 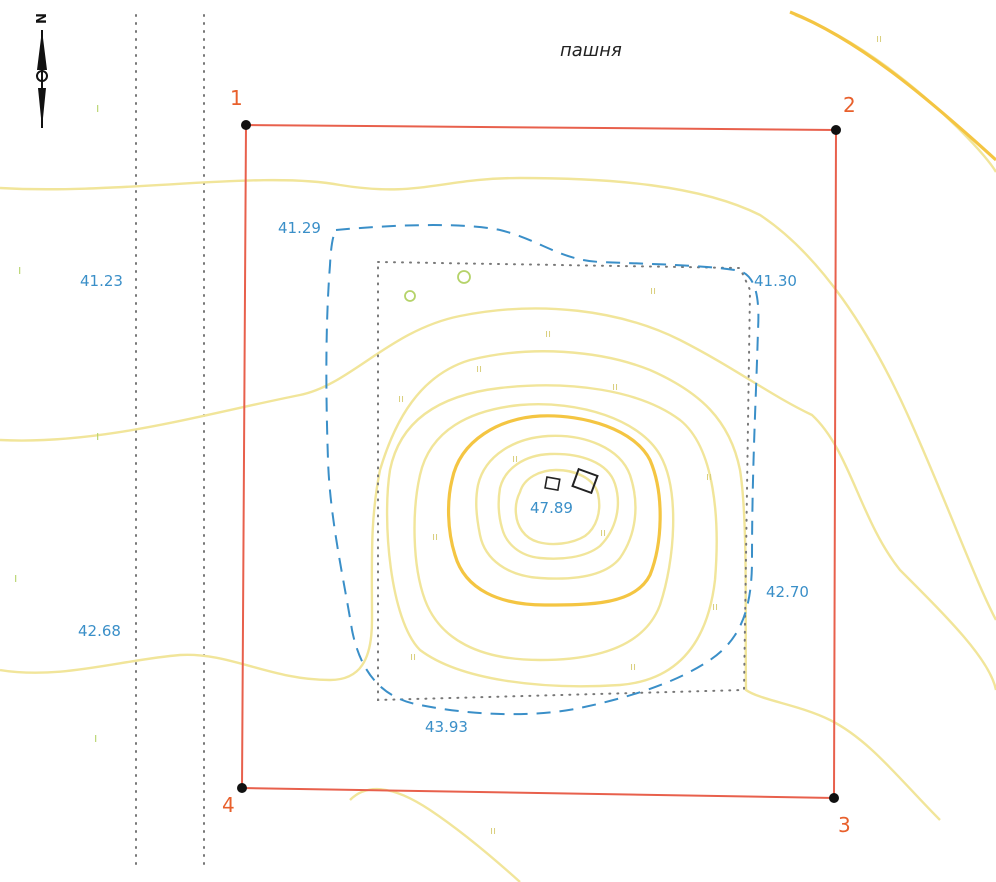 What do you see at coordinates (775, 281) in the screenshot?
I see `elevation-label-41-30: 41.30` at bounding box center [775, 281].